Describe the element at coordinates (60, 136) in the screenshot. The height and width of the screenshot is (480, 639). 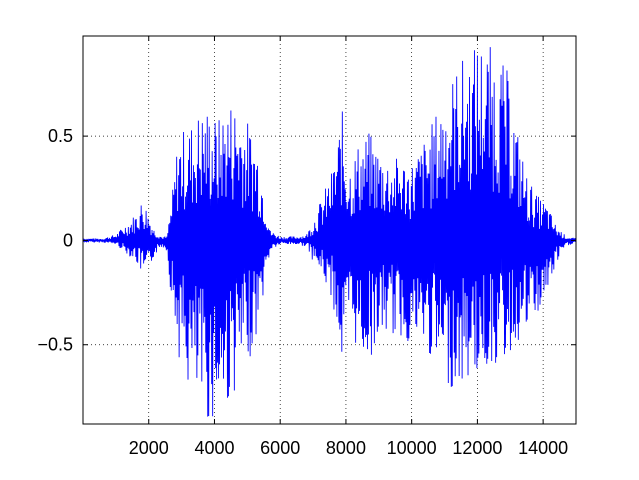
I see `y-tick-label: 0.5` at that location.